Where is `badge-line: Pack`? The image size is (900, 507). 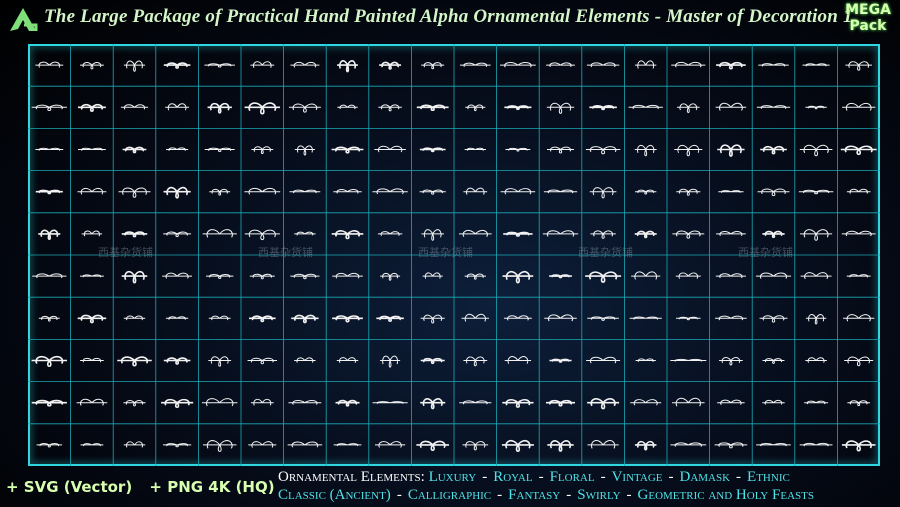 badge-line: Pack is located at coordinates (868, 26).